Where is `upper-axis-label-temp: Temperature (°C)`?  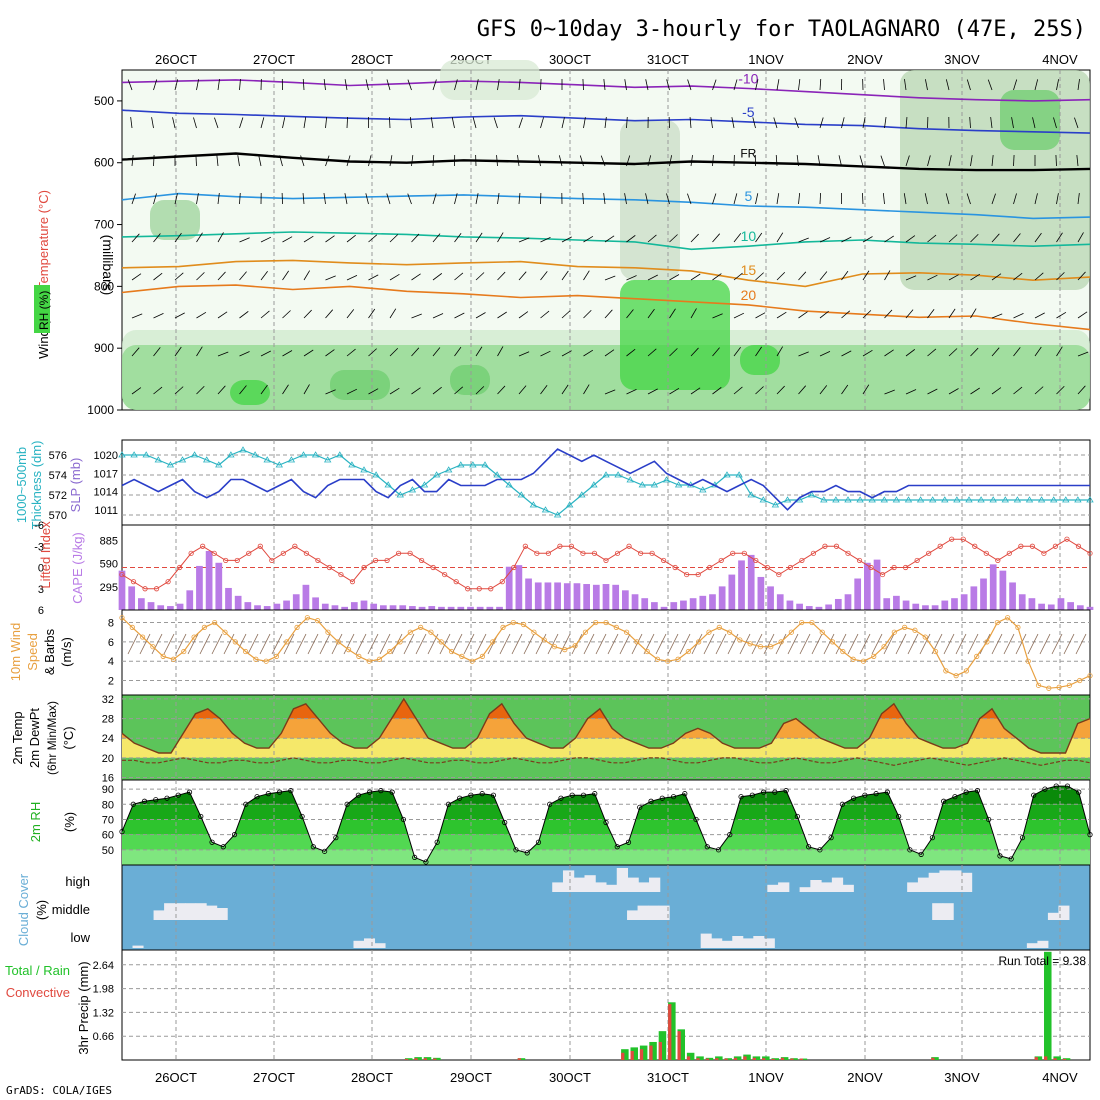
upper-axis-label-temp: Temperature (°C) is located at coordinates (43, 240).